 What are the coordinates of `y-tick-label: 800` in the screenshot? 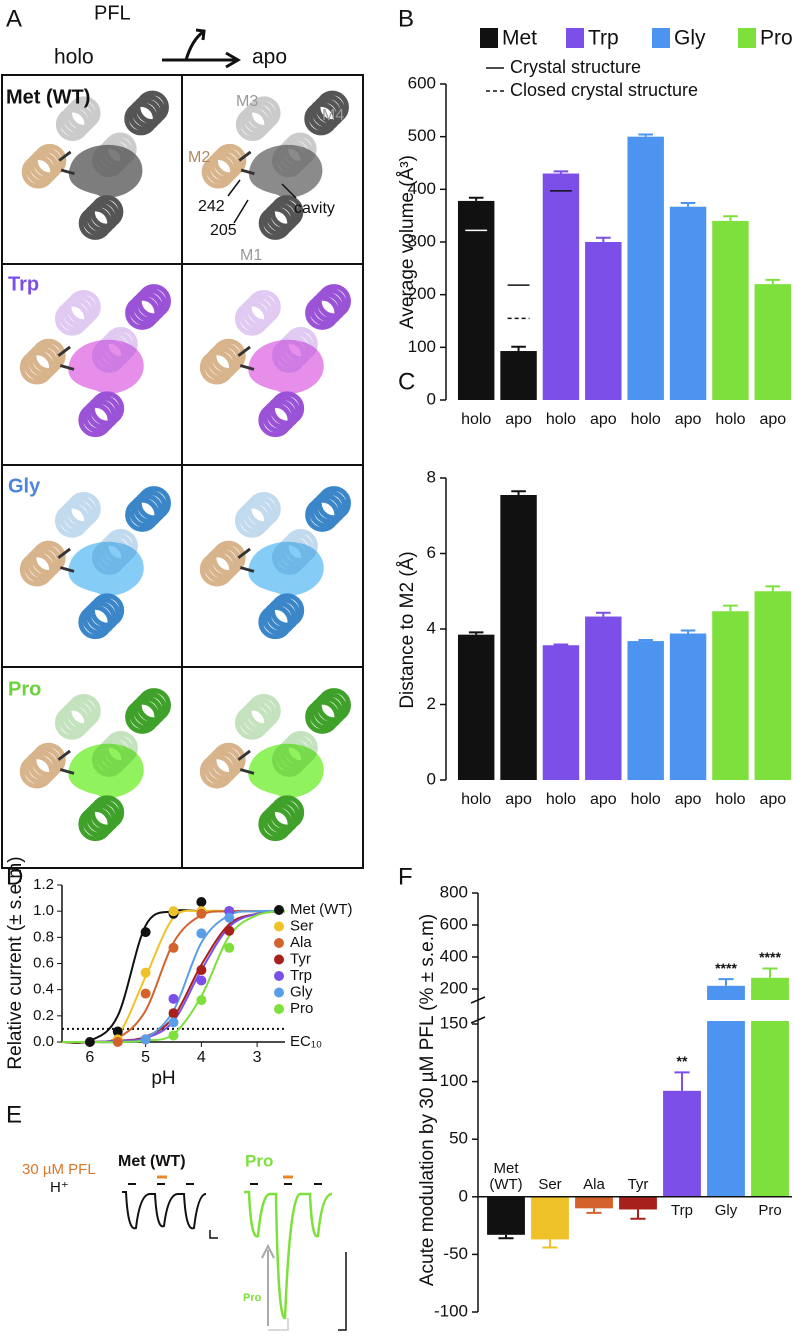 It's located at (454, 891).